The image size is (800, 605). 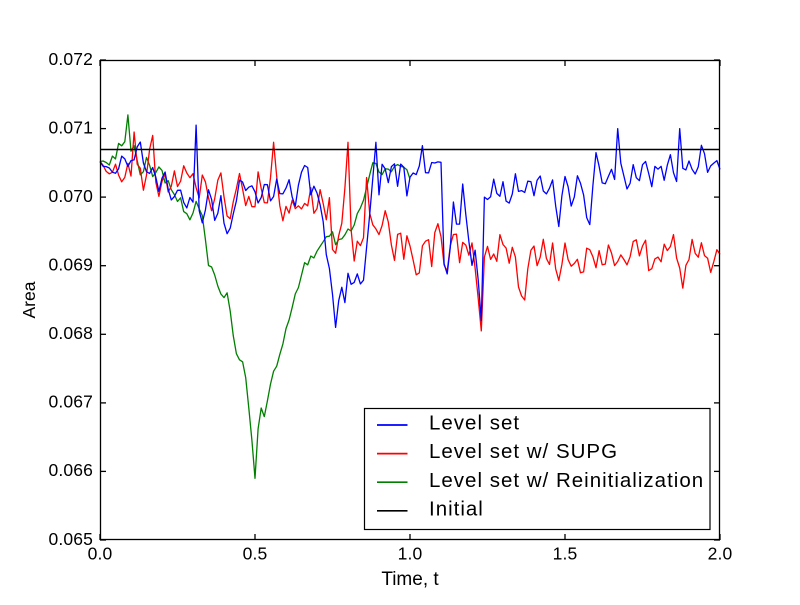 What do you see at coordinates (100, 554) in the screenshot?
I see `svg-text: 0.0` at bounding box center [100, 554].